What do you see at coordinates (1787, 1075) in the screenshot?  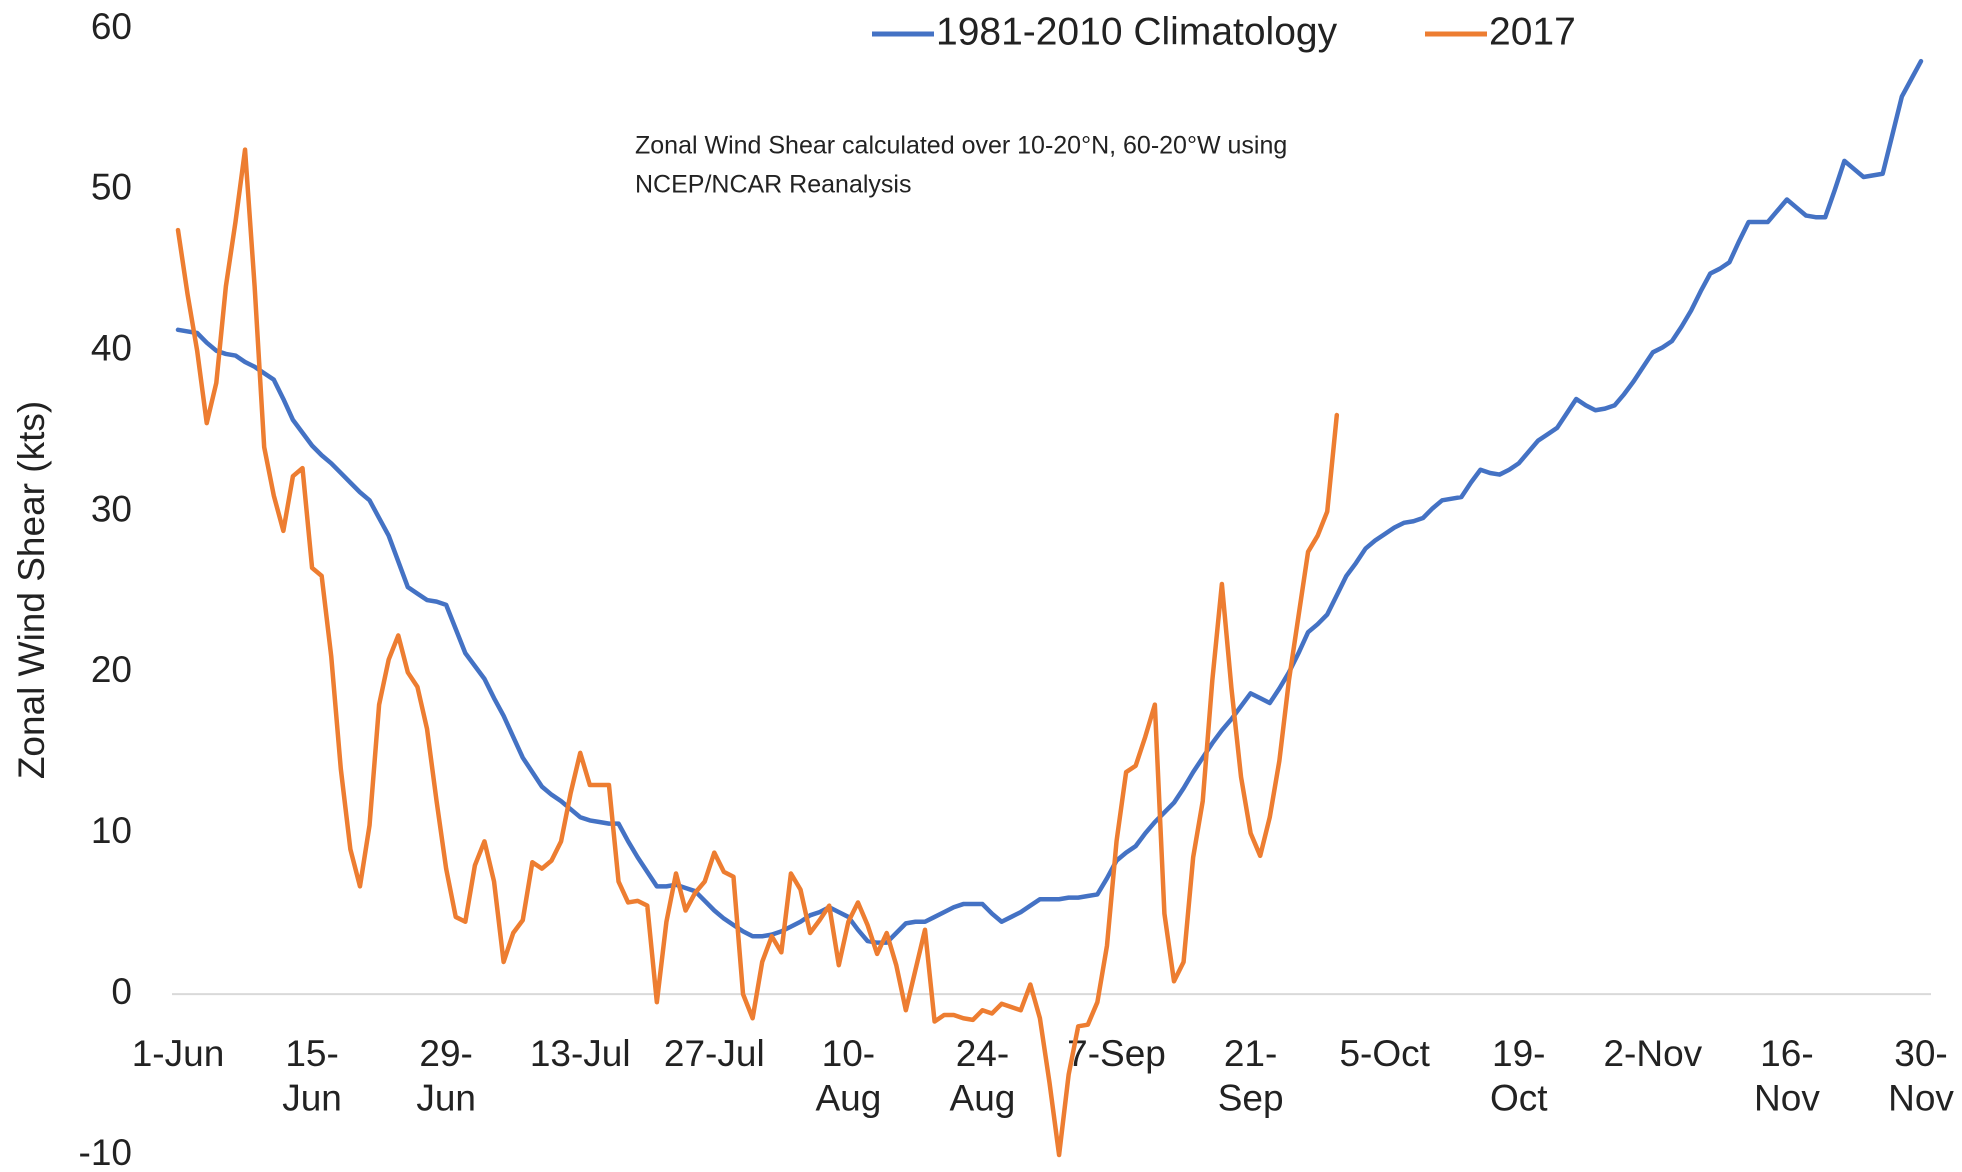 I see `x-tick-label: 16-Nov` at bounding box center [1787, 1075].